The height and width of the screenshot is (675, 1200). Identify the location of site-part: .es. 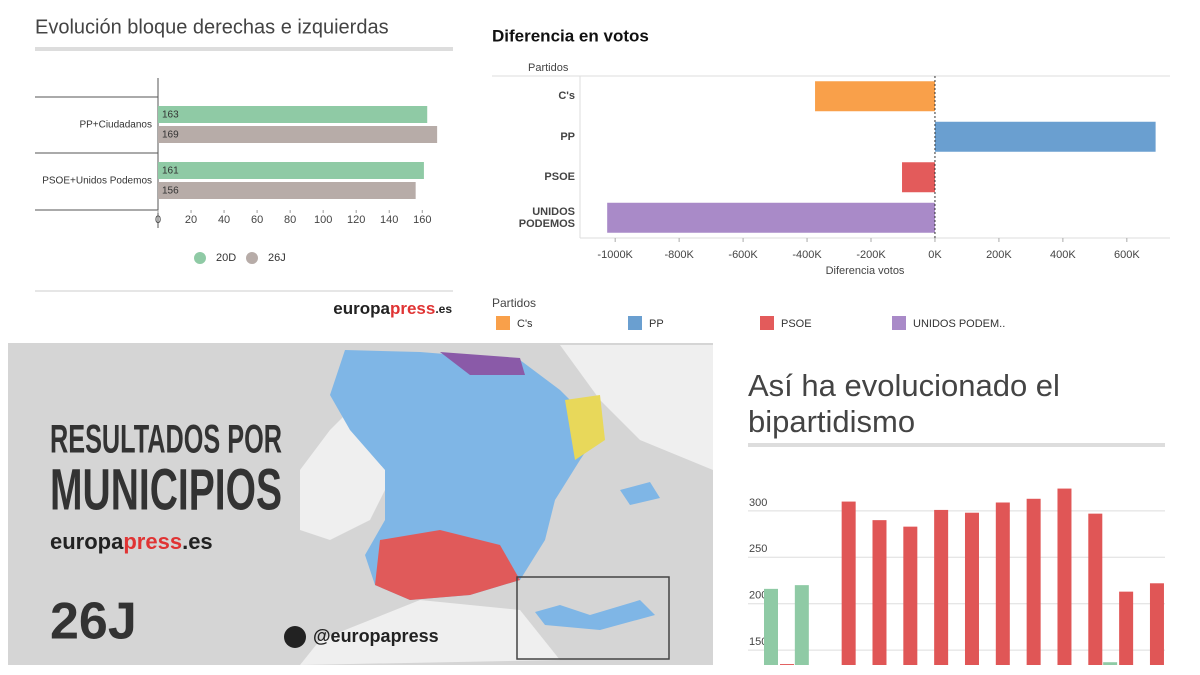
(197, 541).